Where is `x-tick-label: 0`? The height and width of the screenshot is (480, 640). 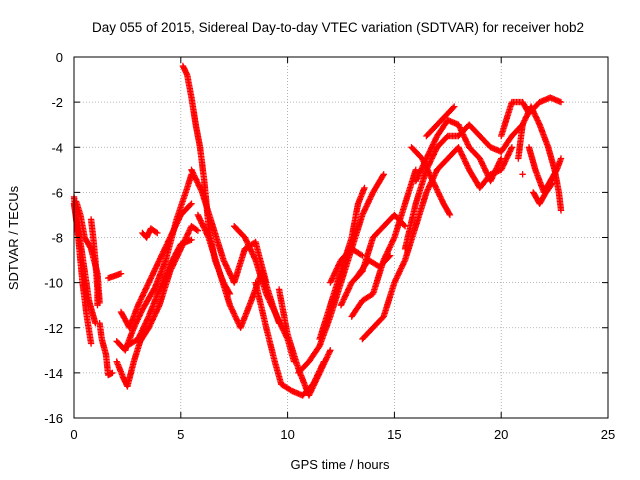
x-tick-label: 0 is located at coordinates (73, 434).